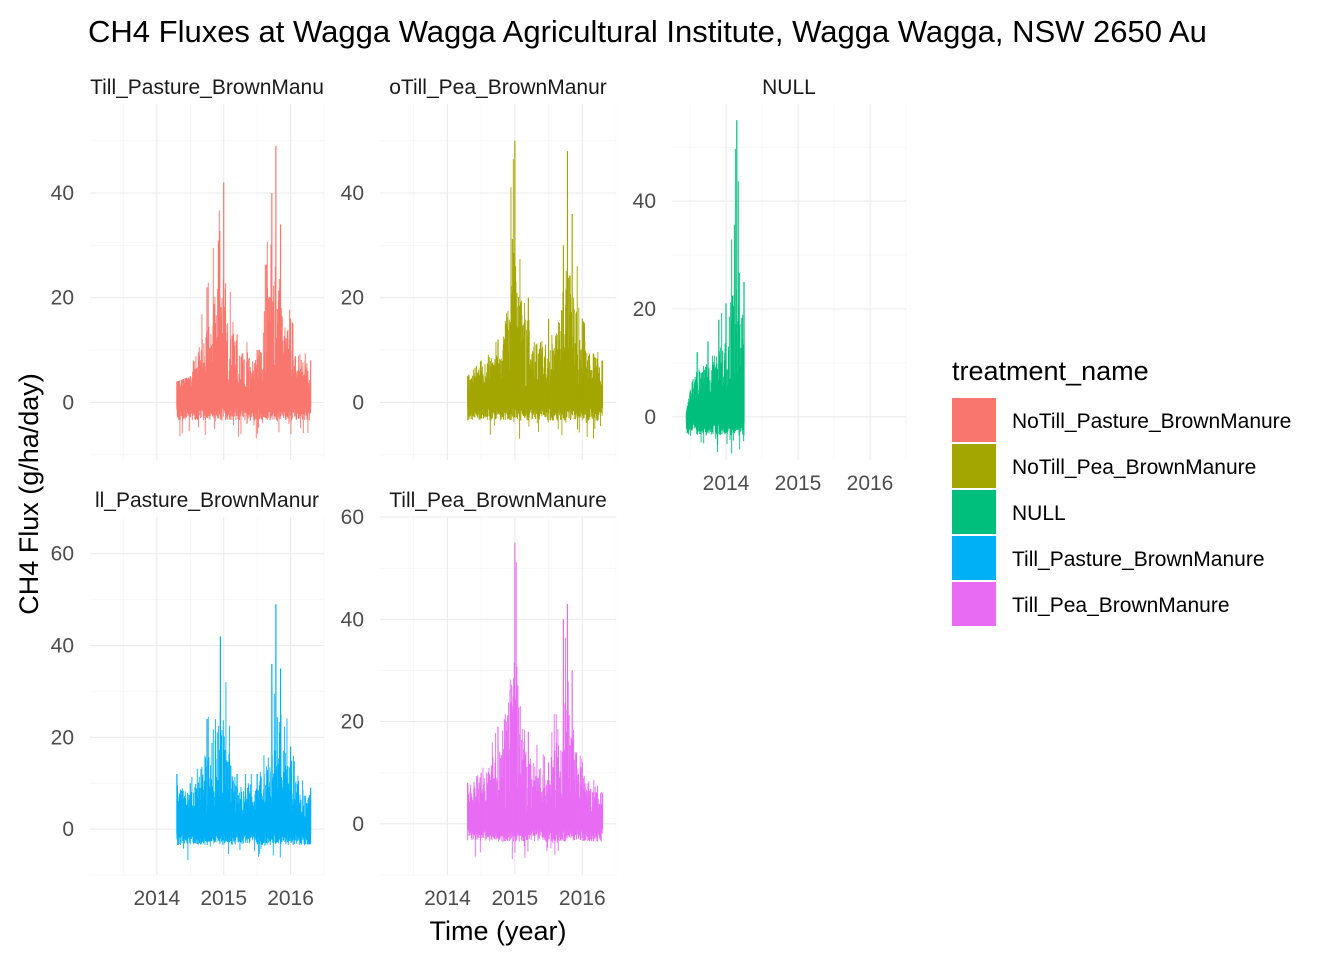  What do you see at coordinates (498, 87) in the screenshot?
I see `facet-strip-label: oTill_Pea_BrownManur` at bounding box center [498, 87].